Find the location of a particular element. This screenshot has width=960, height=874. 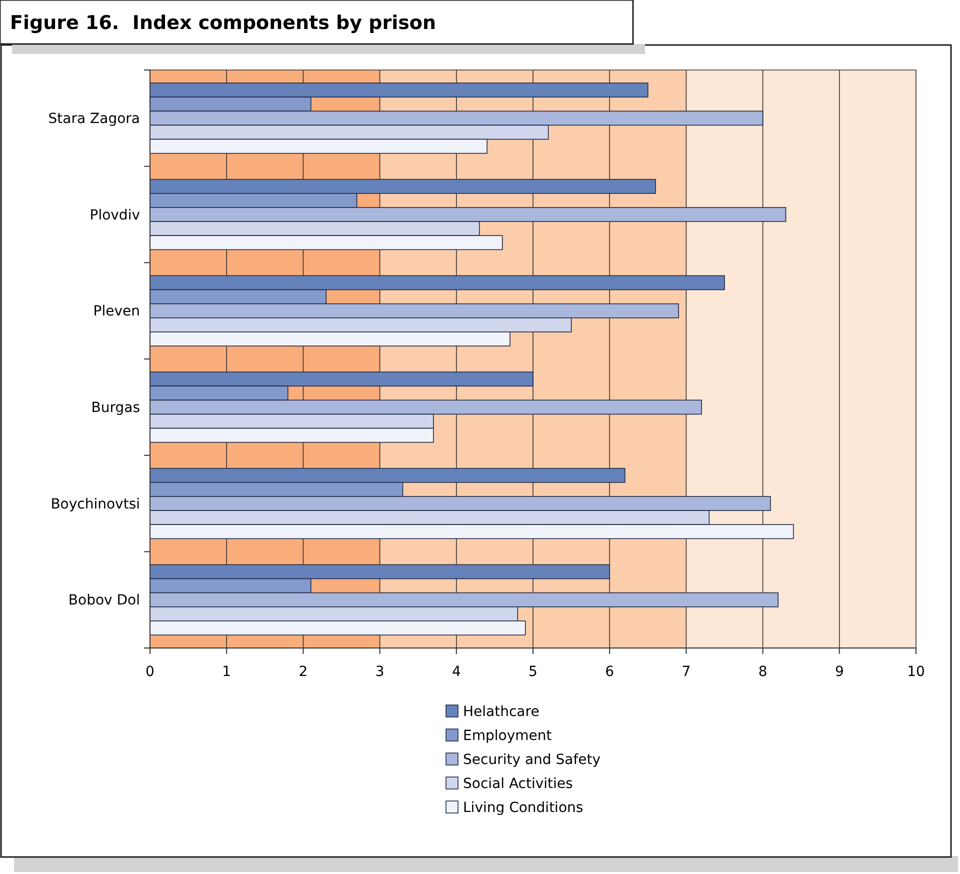

y-tick-label: Pleven is located at coordinates (116, 312).